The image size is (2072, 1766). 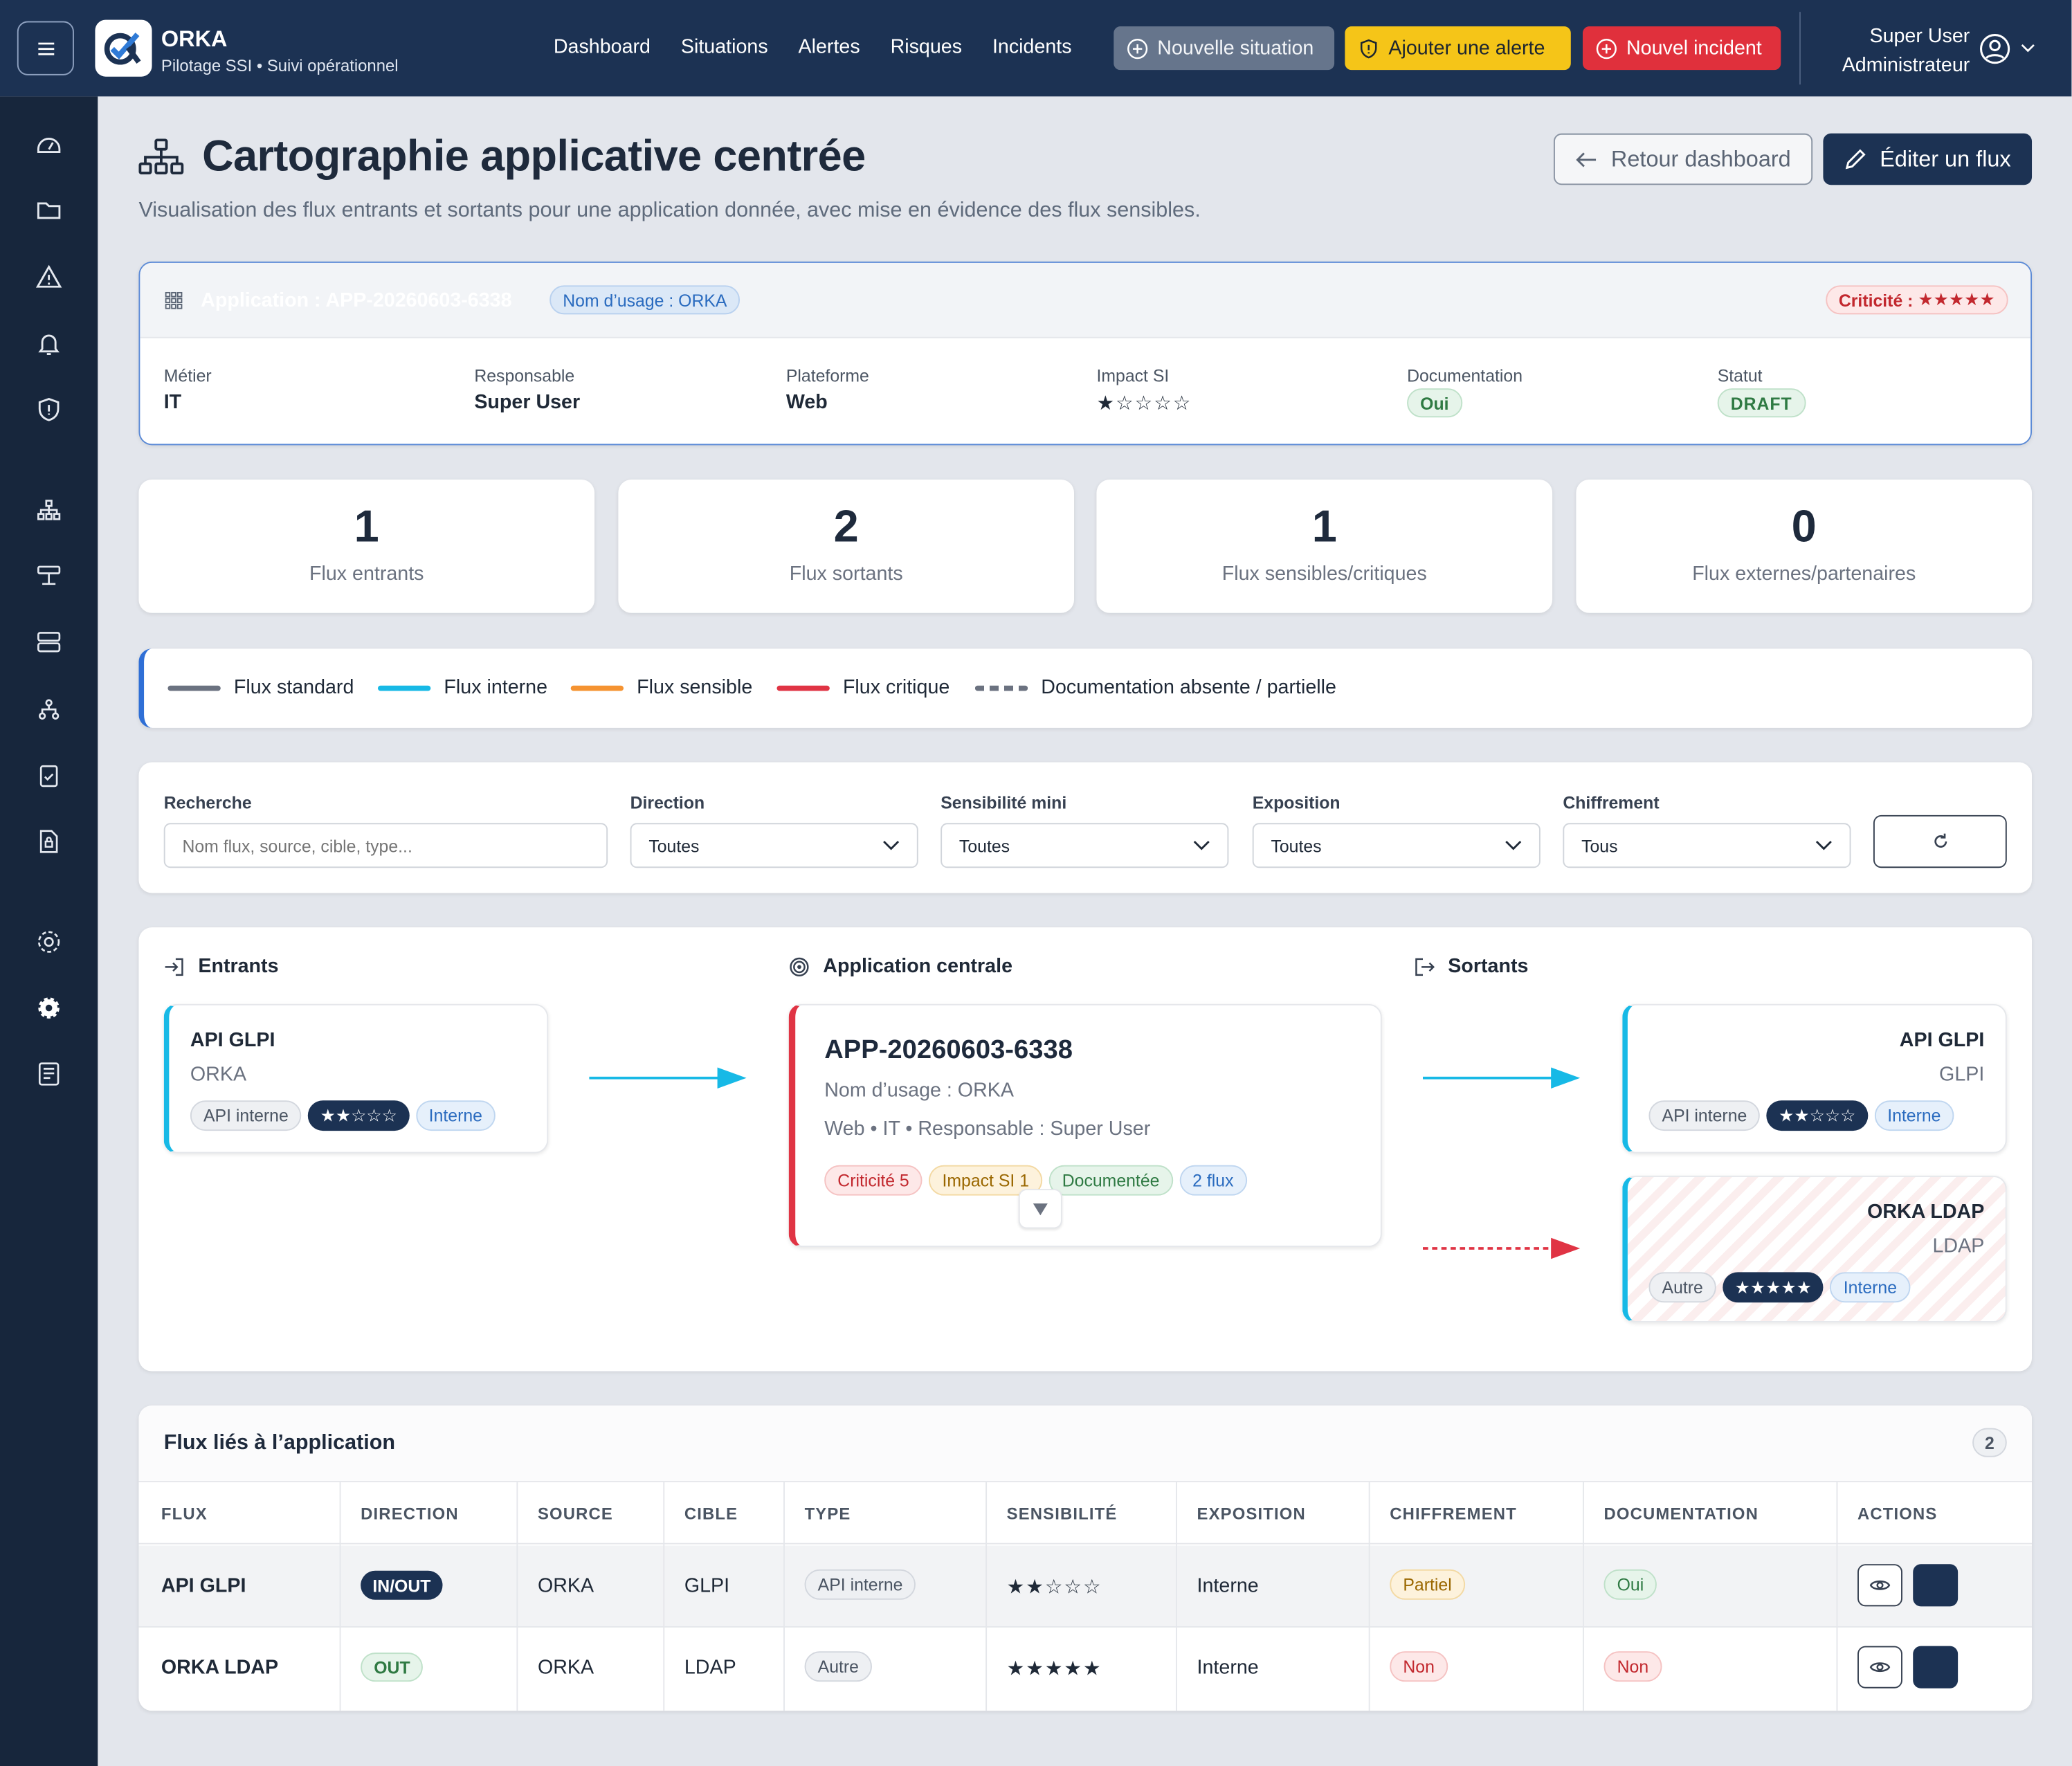 What do you see at coordinates (161, 156) in the screenshot?
I see `sitemap-icon` at bounding box center [161, 156].